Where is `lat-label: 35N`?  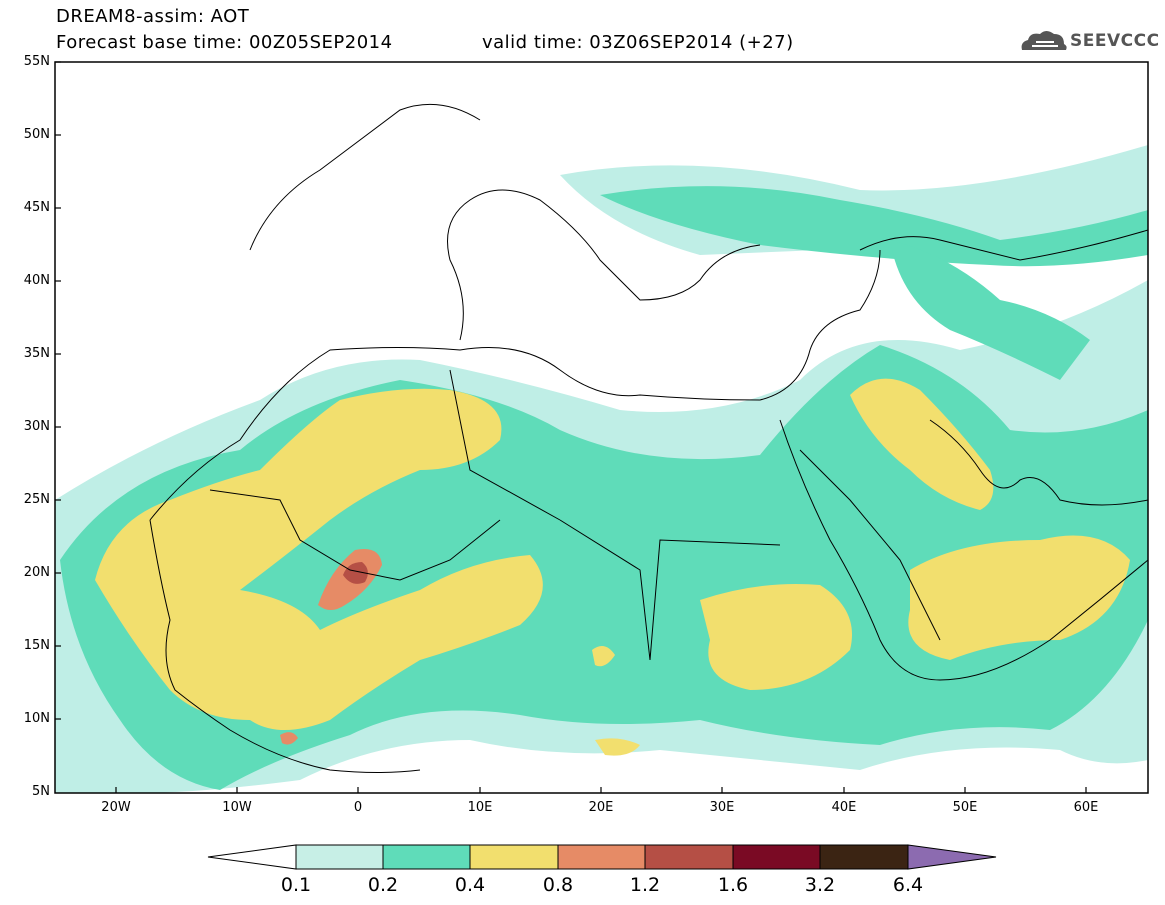 lat-label: 35N is located at coordinates (36, 353).